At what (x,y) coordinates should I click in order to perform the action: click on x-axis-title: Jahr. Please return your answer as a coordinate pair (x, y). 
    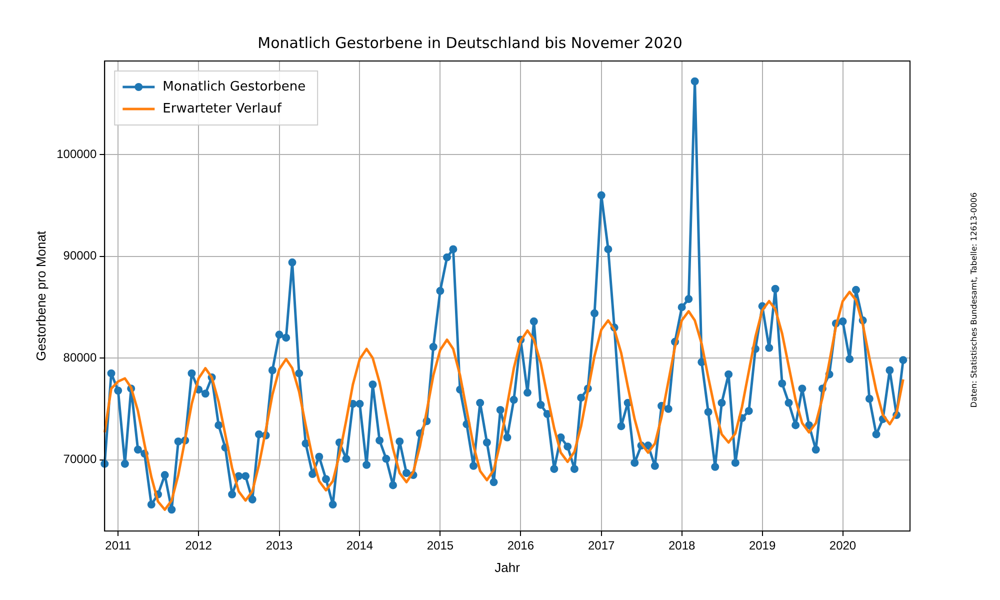
    Looking at the image, I should click on (507, 567).